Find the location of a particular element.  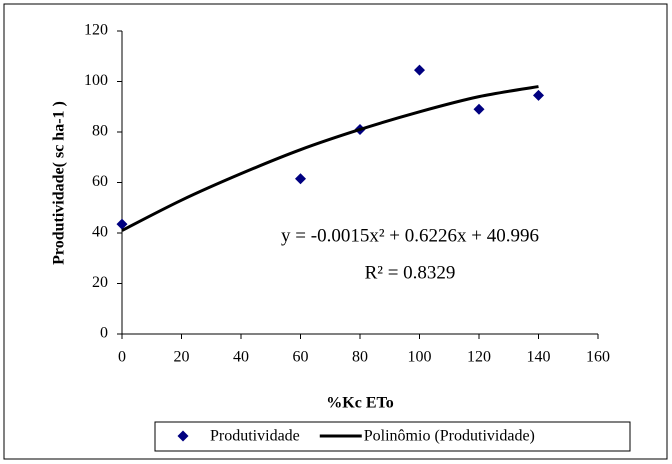

y-axis-title: Produtividade( sc ha-1 ) is located at coordinates (59, 183).